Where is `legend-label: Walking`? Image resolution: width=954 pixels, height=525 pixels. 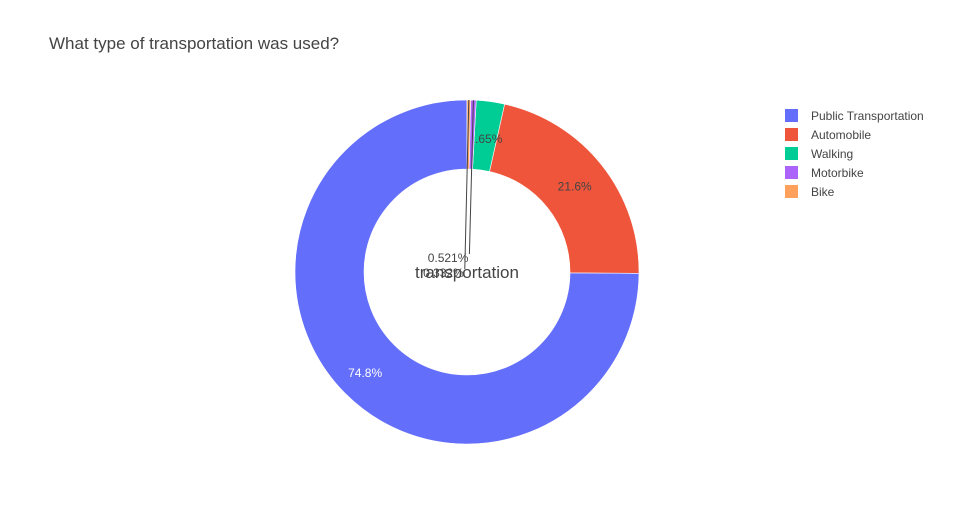 legend-label: Walking is located at coordinates (832, 153).